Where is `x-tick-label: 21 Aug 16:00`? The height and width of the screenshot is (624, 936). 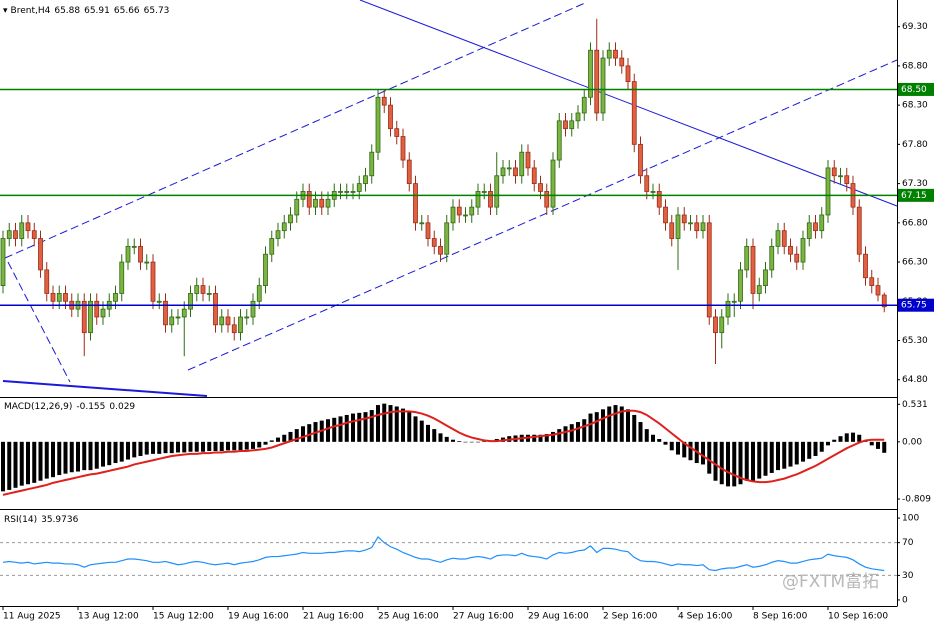
x-tick-label: 21 Aug 16:00 is located at coordinates (333, 617).